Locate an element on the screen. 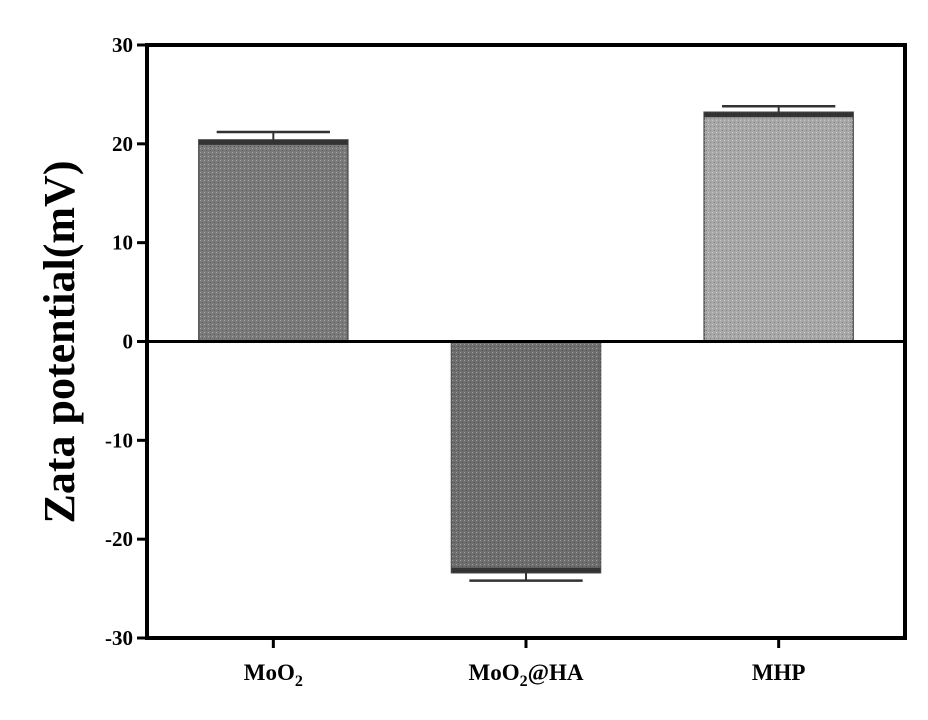  y-tick-label: 30 is located at coordinates (122, 45).